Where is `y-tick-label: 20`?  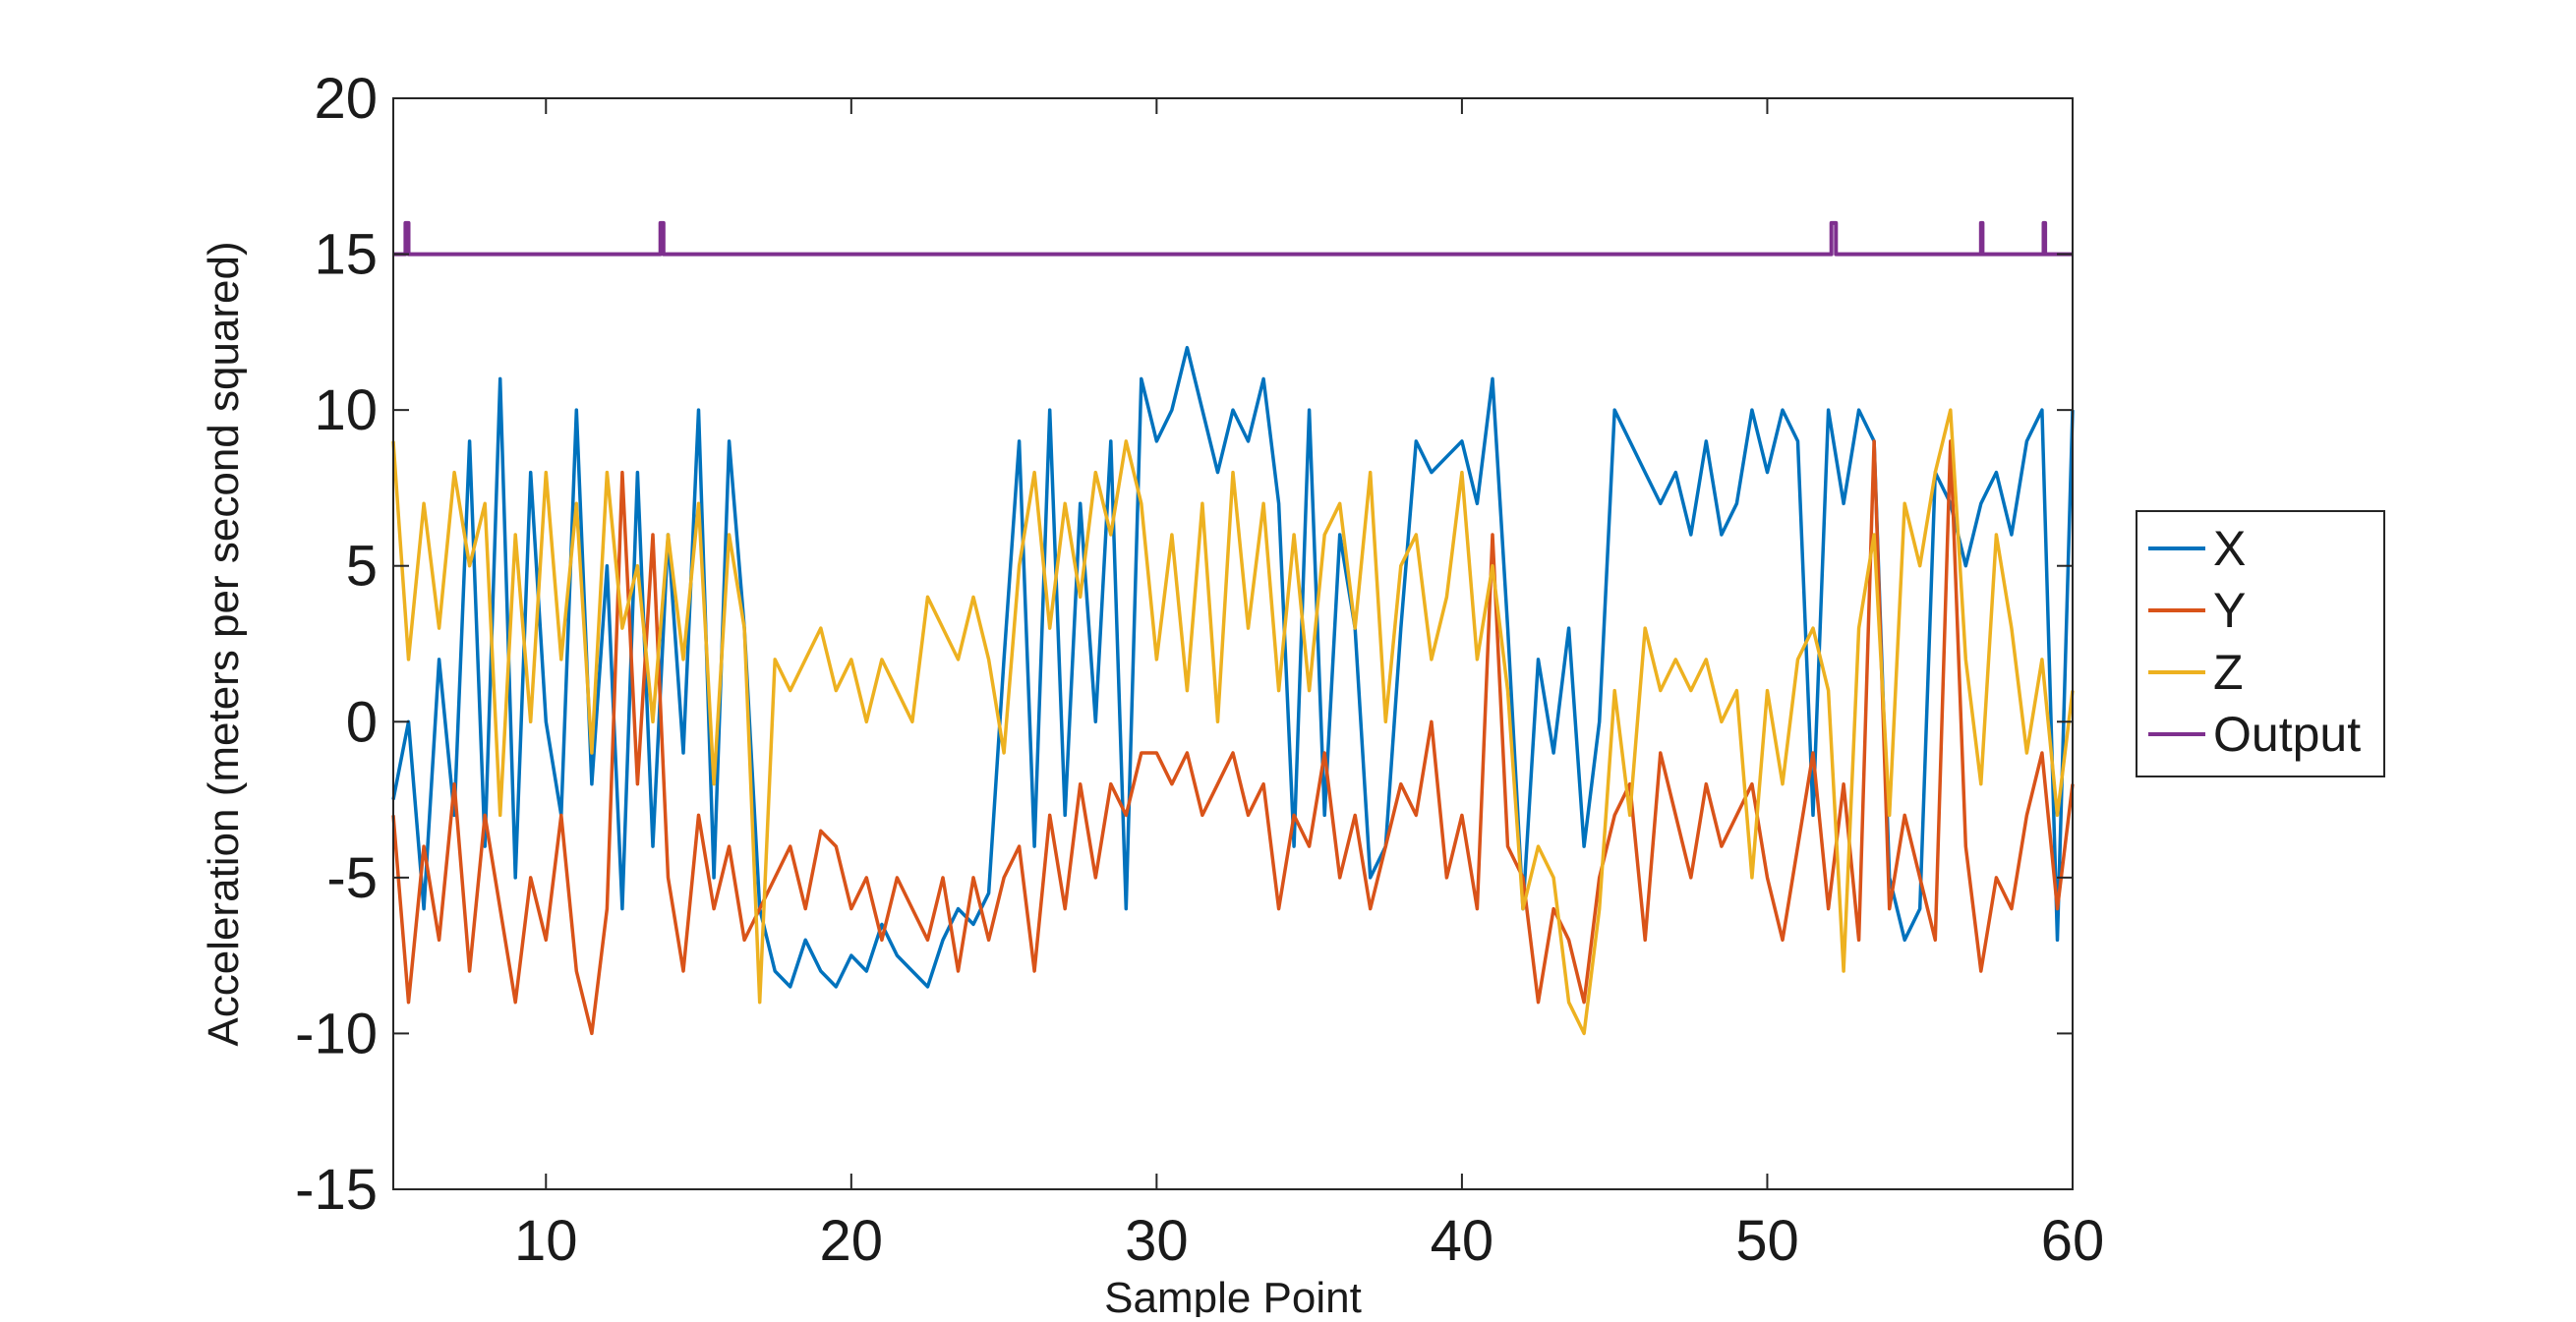
y-tick-label: 20 is located at coordinates (346, 99).